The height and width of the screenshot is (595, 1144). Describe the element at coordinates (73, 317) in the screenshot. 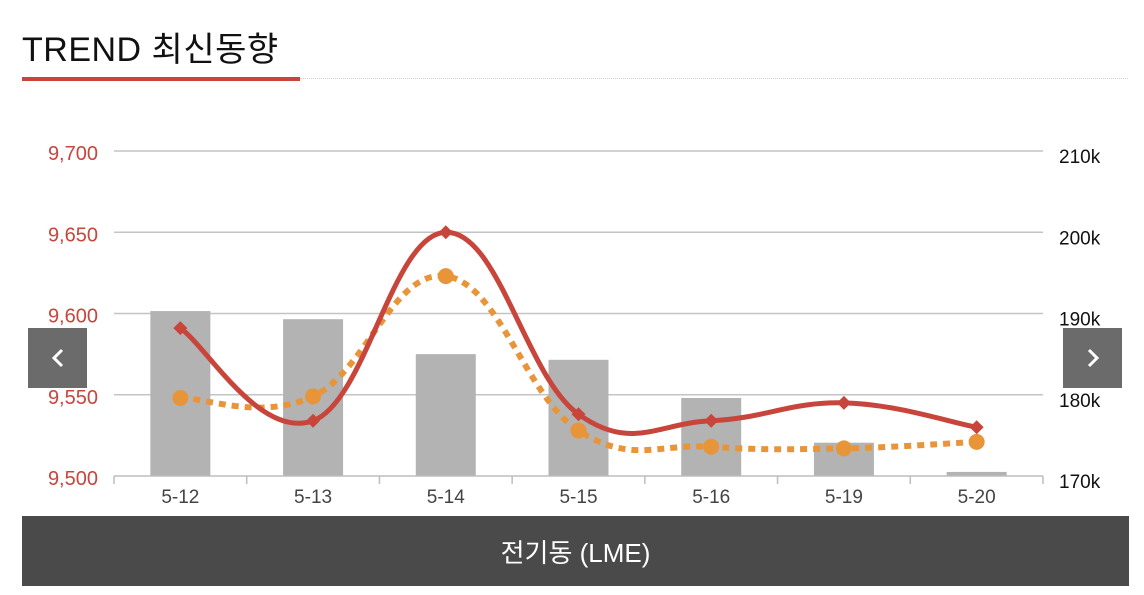

I see `left-axis-tick-label: 9,600` at that location.